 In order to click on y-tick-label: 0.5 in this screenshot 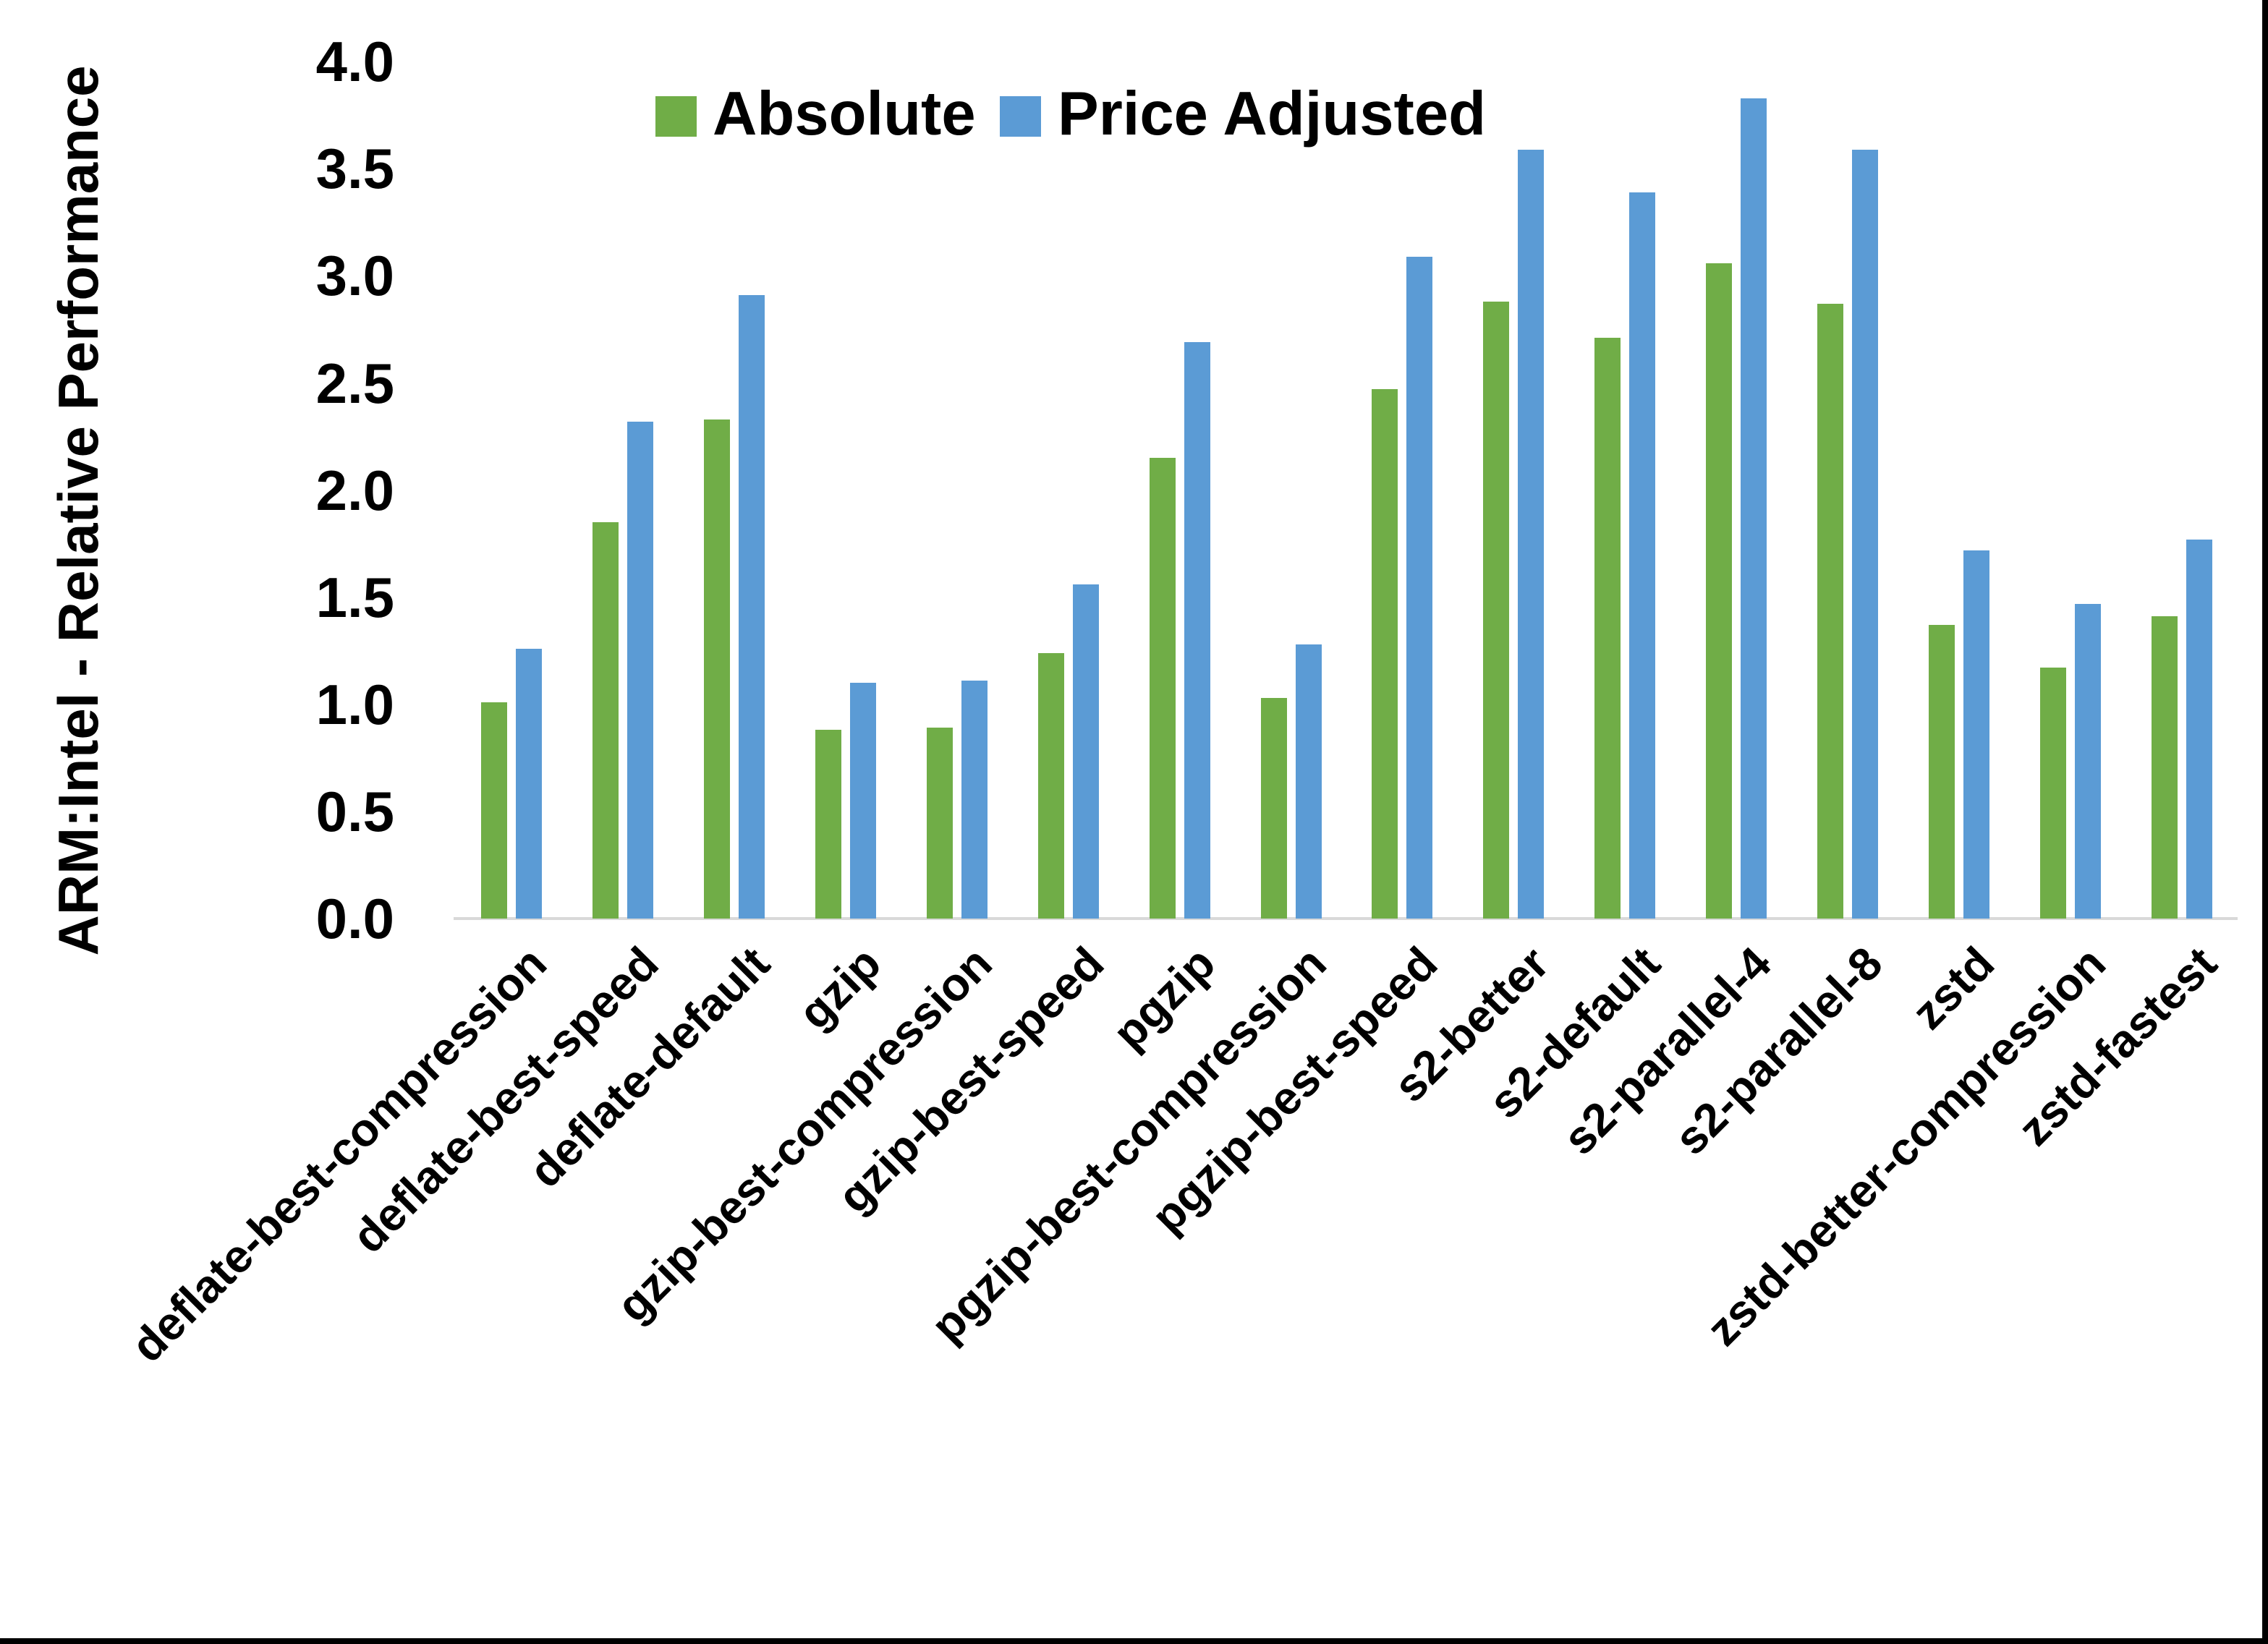, I will do `click(354, 811)`.